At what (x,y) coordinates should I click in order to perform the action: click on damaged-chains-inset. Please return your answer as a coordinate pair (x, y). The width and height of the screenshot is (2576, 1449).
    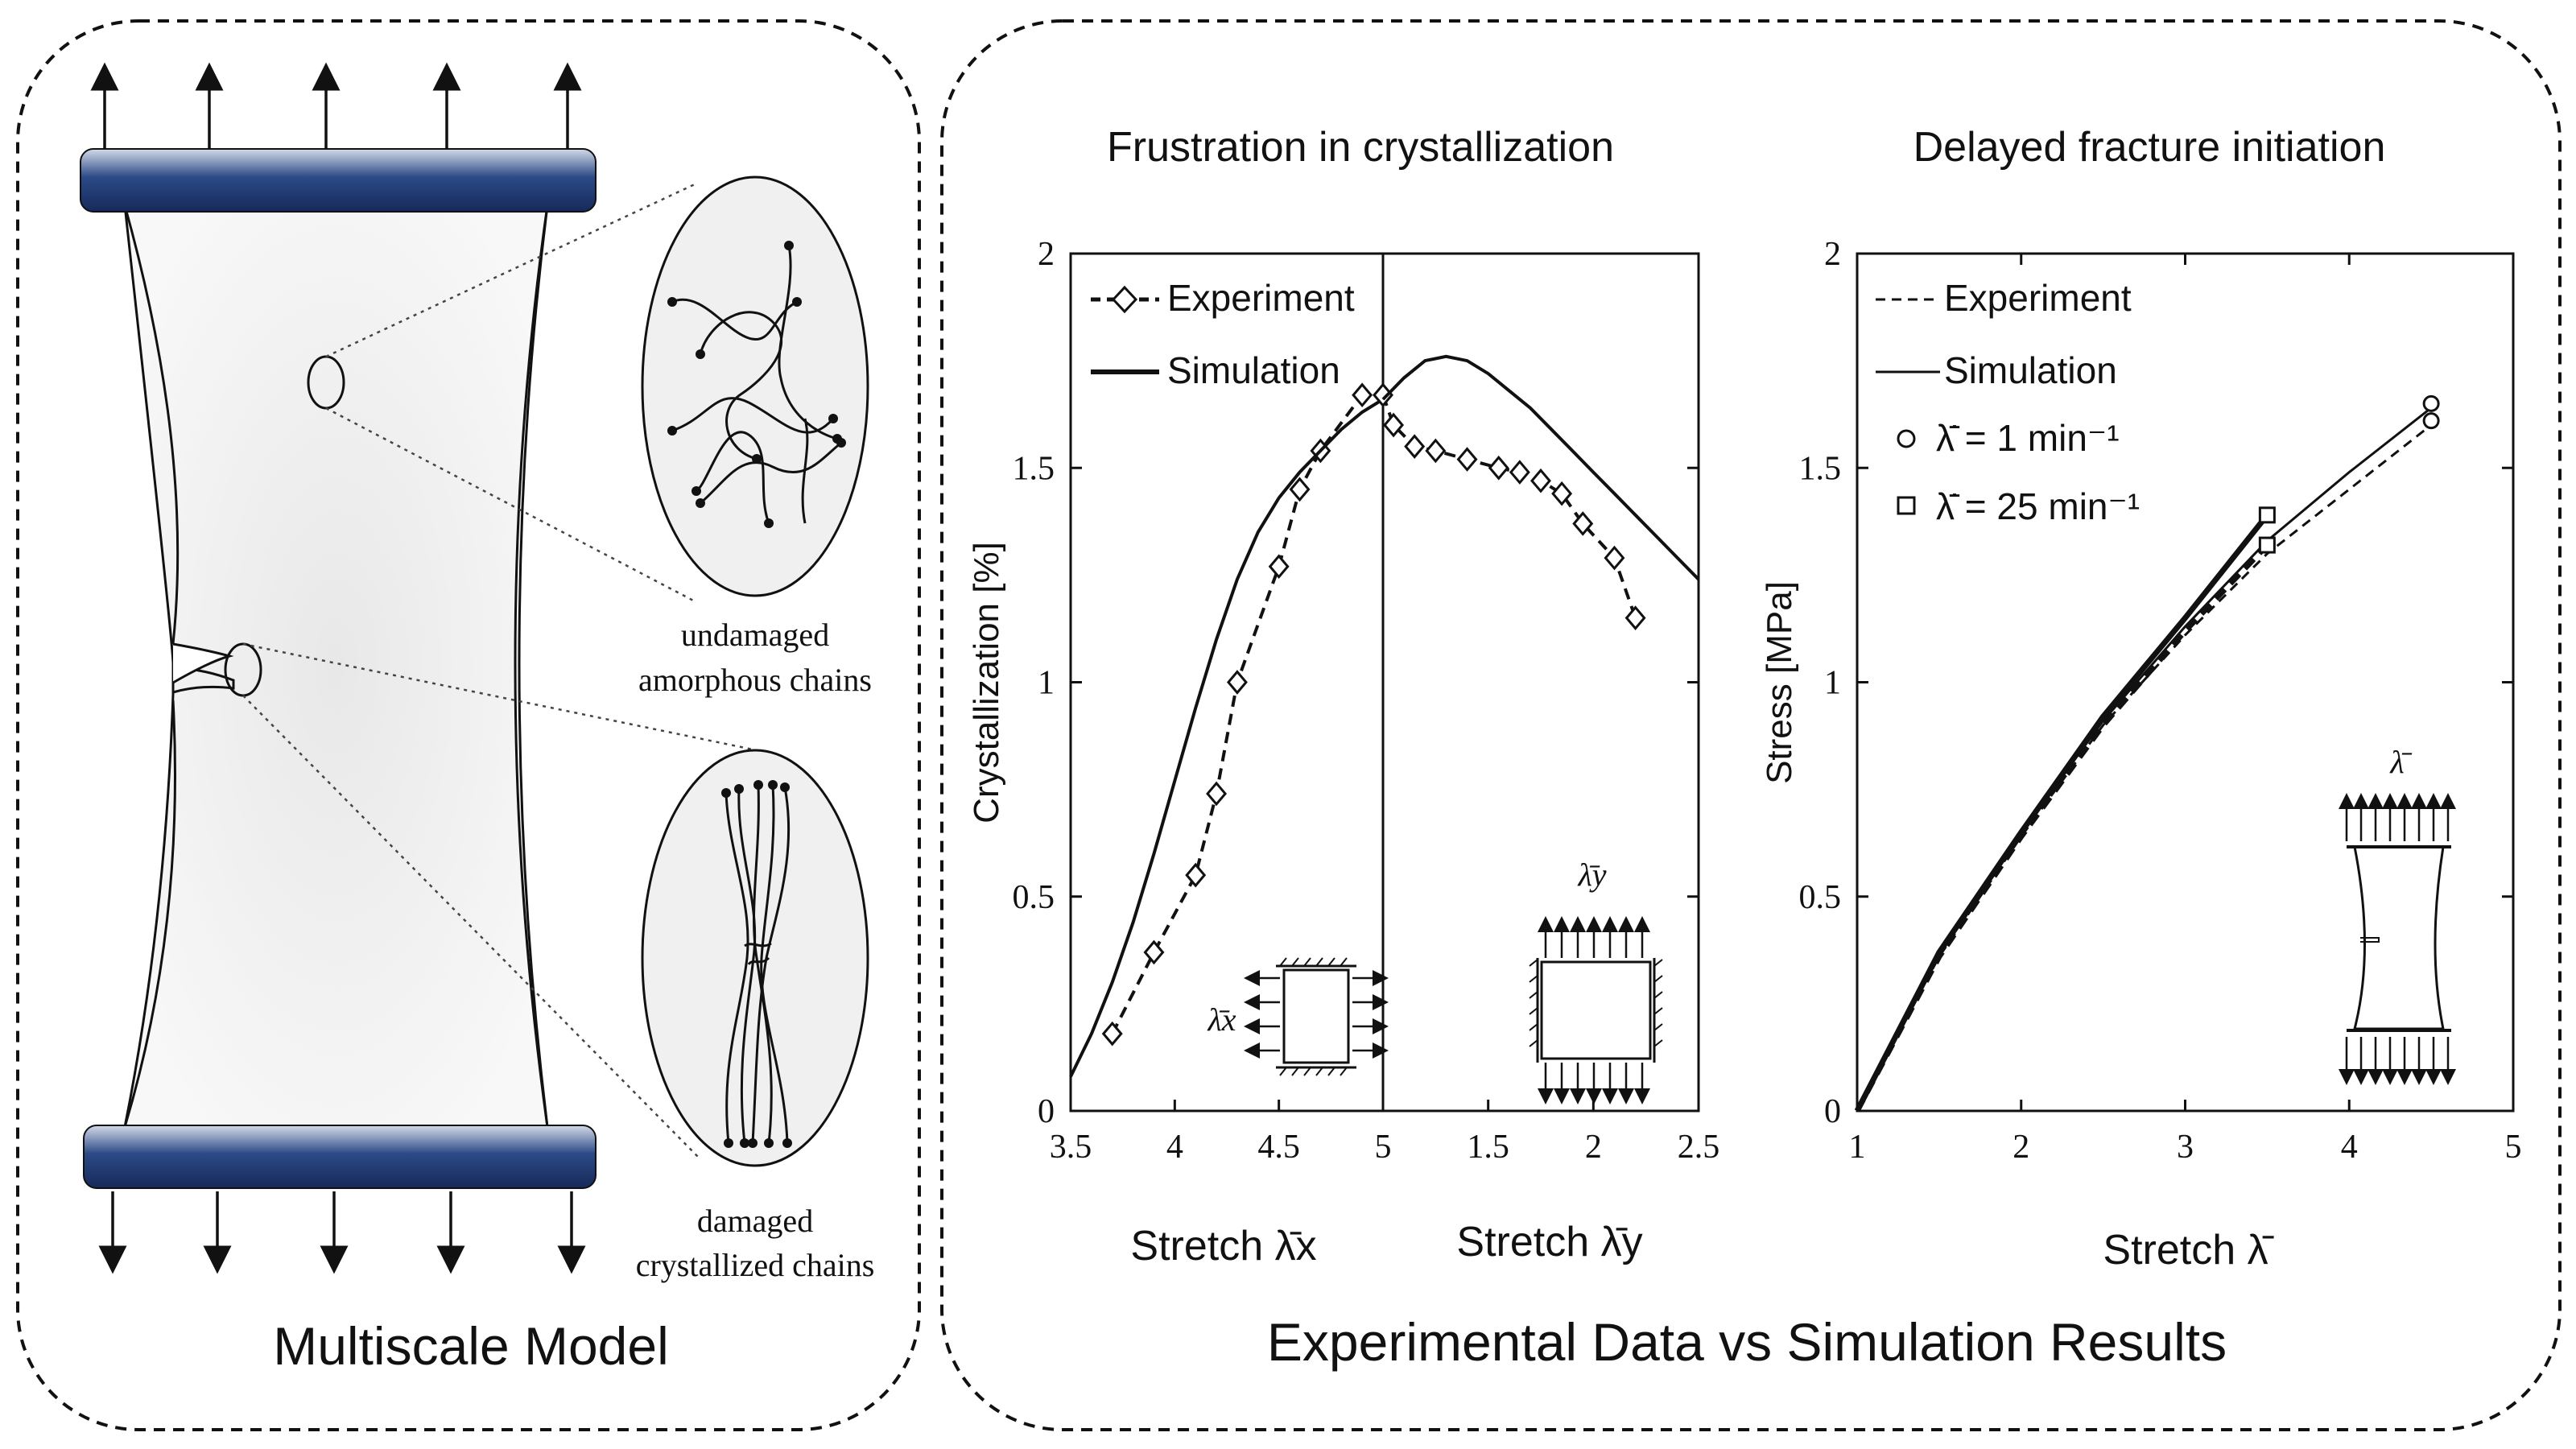
    Looking at the image, I should click on (755, 958).